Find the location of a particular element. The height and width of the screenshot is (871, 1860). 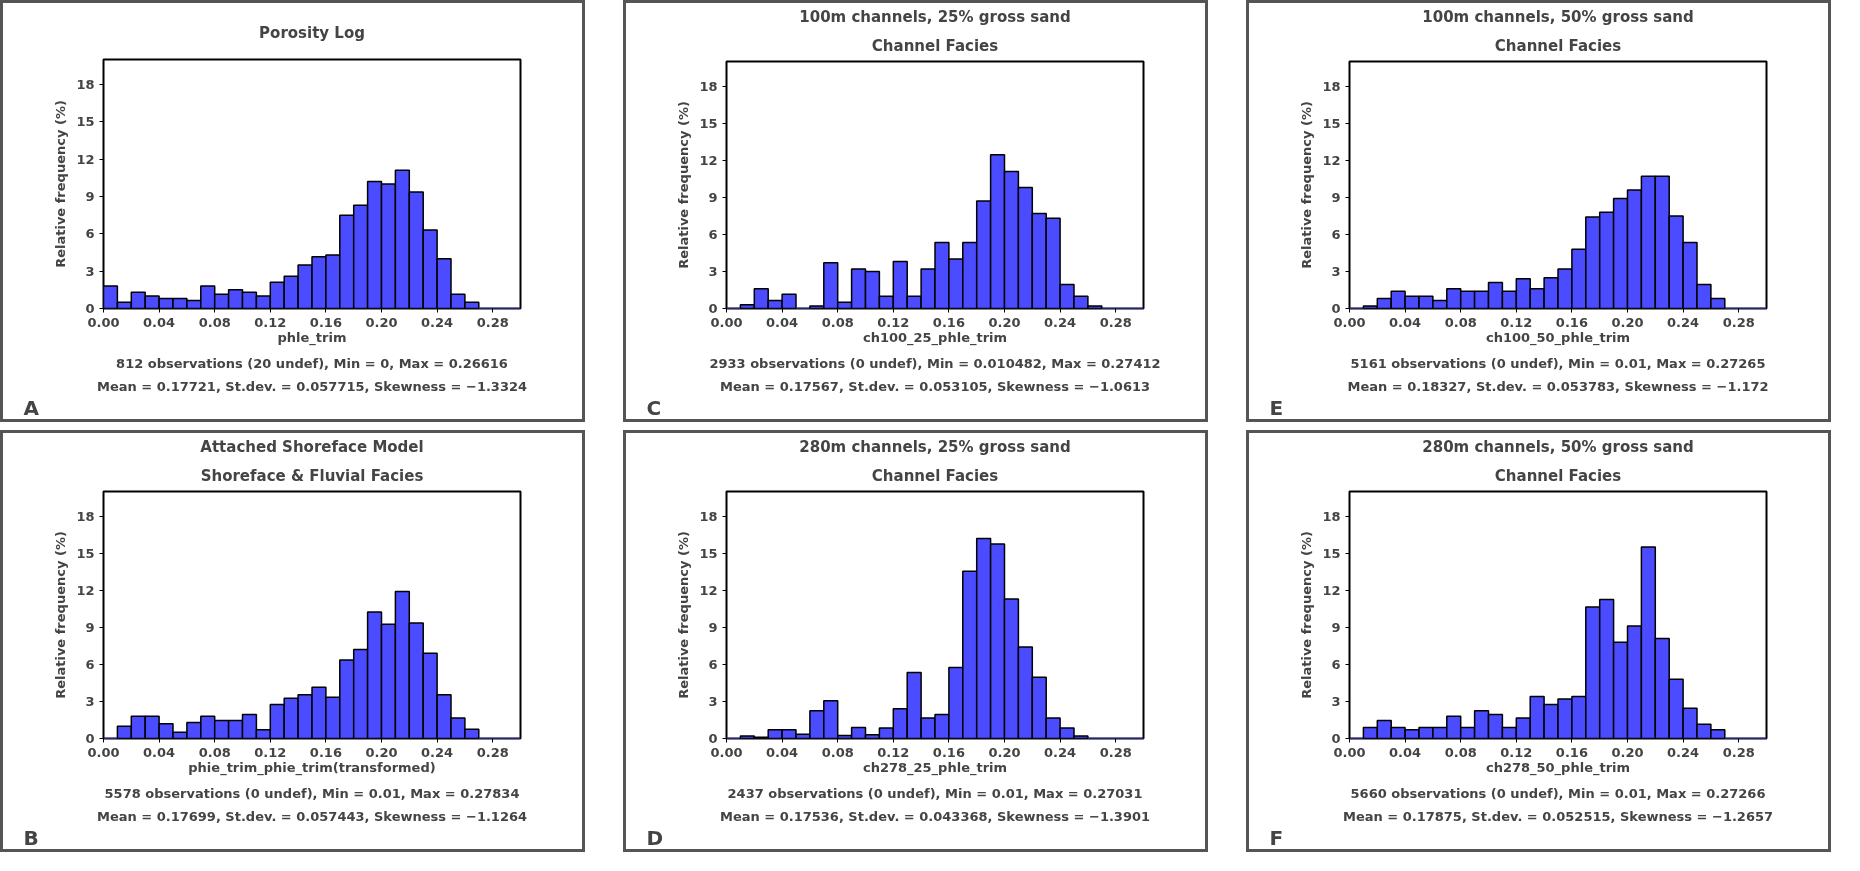

text: 2933 observations (0 undef), Min = 0.010482, Max = 0.27412 is located at coordinates (935, 363).